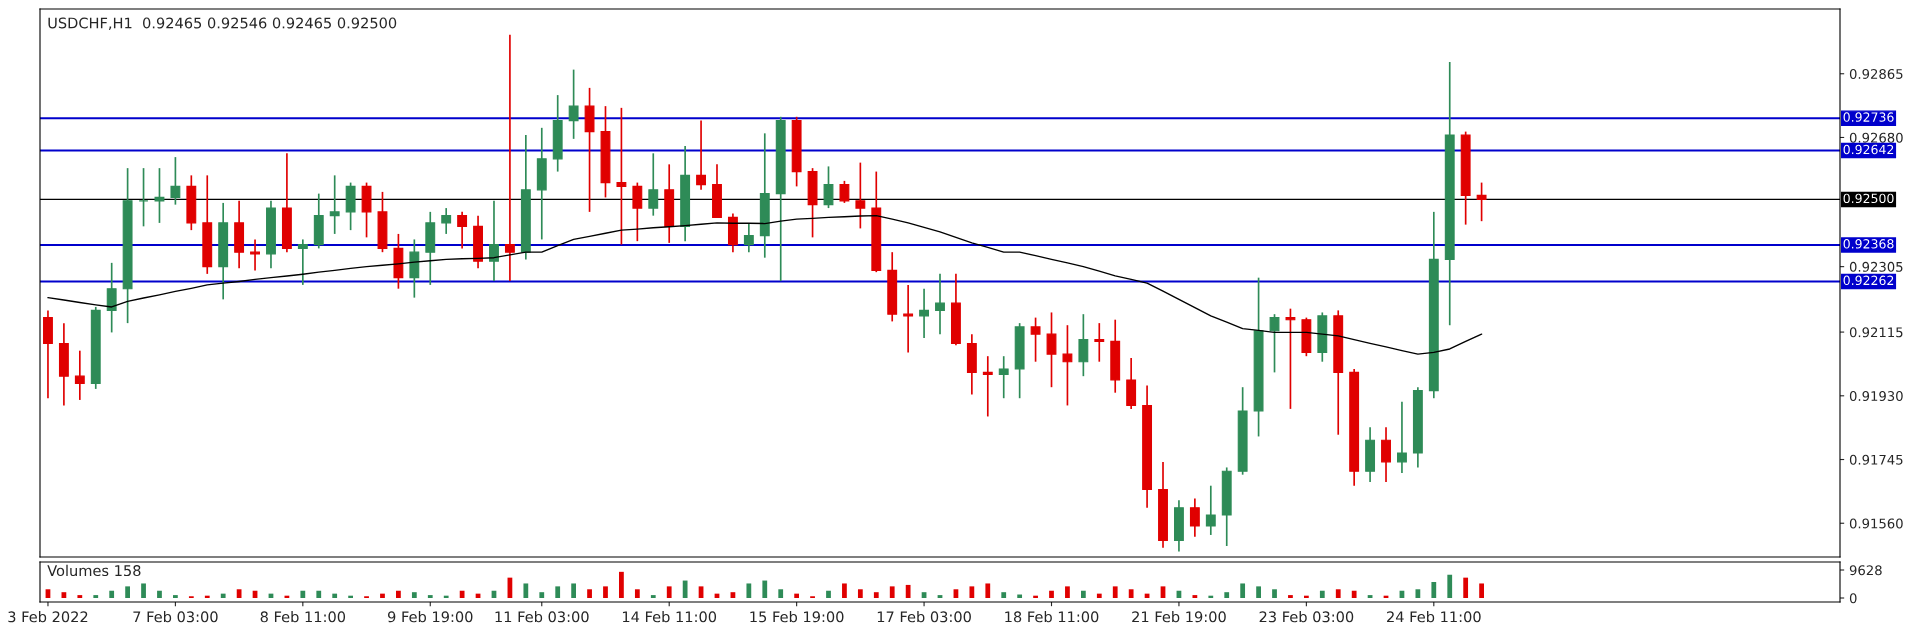 Image resolution: width=1920 pixels, height=637 pixels. What do you see at coordinates (669, 617) in the screenshot?
I see `x-tick-label: 14 Feb 11:00` at bounding box center [669, 617].